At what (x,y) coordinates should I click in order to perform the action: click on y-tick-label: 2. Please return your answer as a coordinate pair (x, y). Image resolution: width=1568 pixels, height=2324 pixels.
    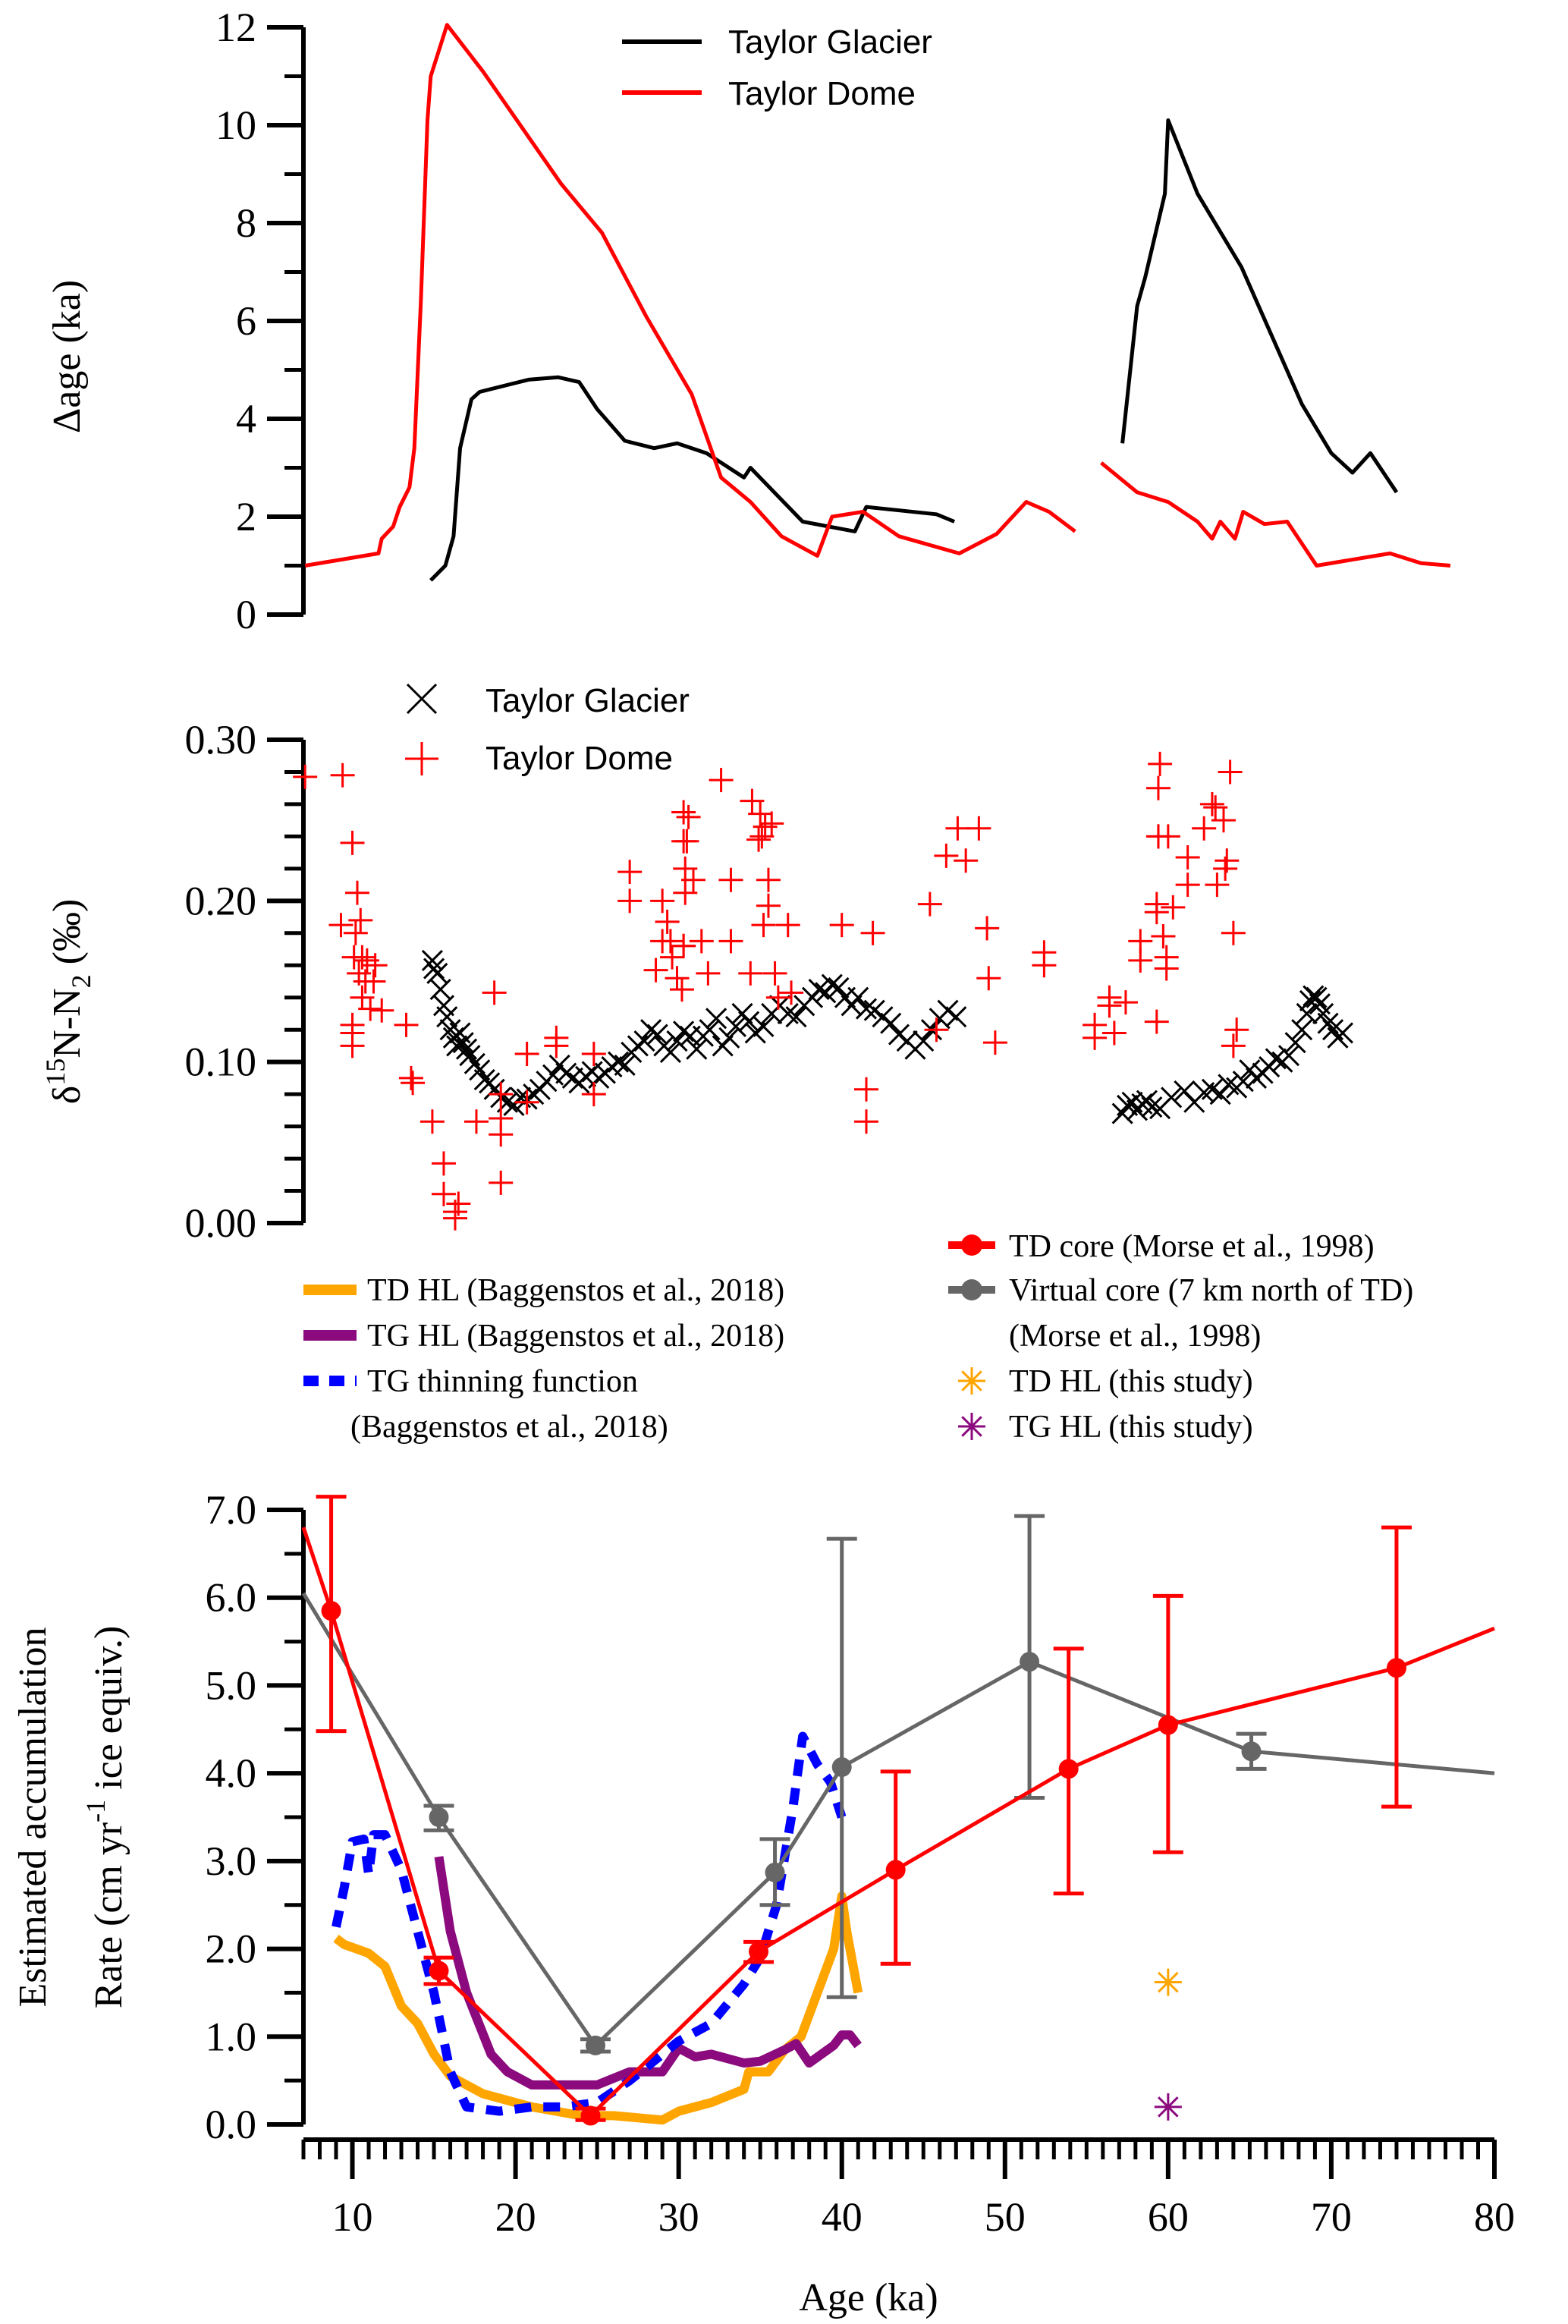
    Looking at the image, I should click on (246, 516).